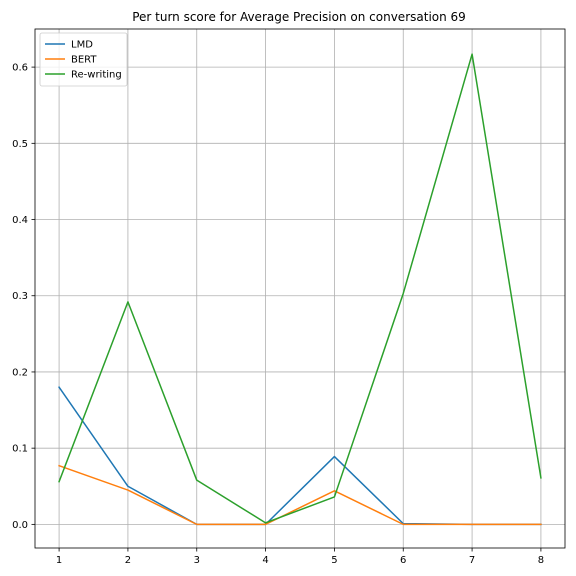 The height and width of the screenshot is (576, 576). I want to click on series-line-bert, so click(300, 495).